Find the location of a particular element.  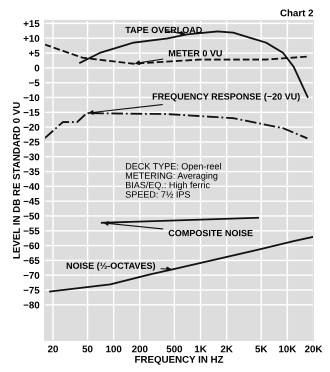

x-tick-label: 20K is located at coordinates (313, 349).